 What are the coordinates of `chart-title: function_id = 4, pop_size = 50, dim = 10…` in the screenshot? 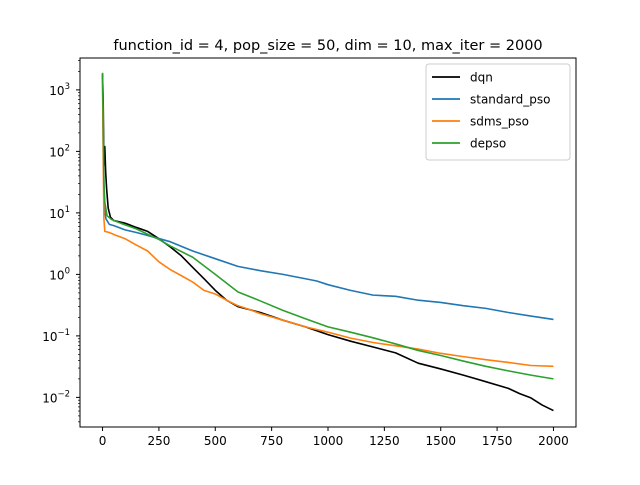 It's located at (327, 46).